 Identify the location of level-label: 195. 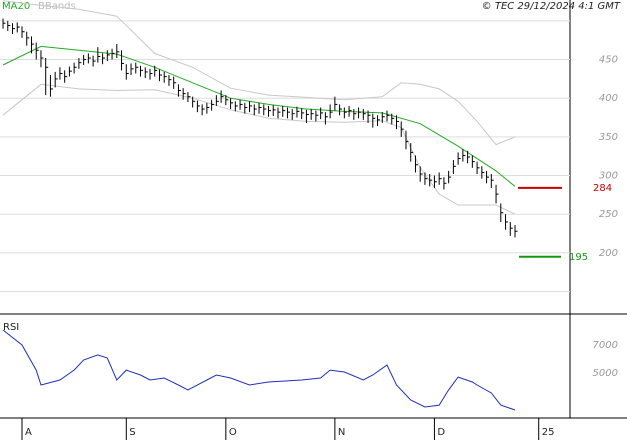
(578, 257).